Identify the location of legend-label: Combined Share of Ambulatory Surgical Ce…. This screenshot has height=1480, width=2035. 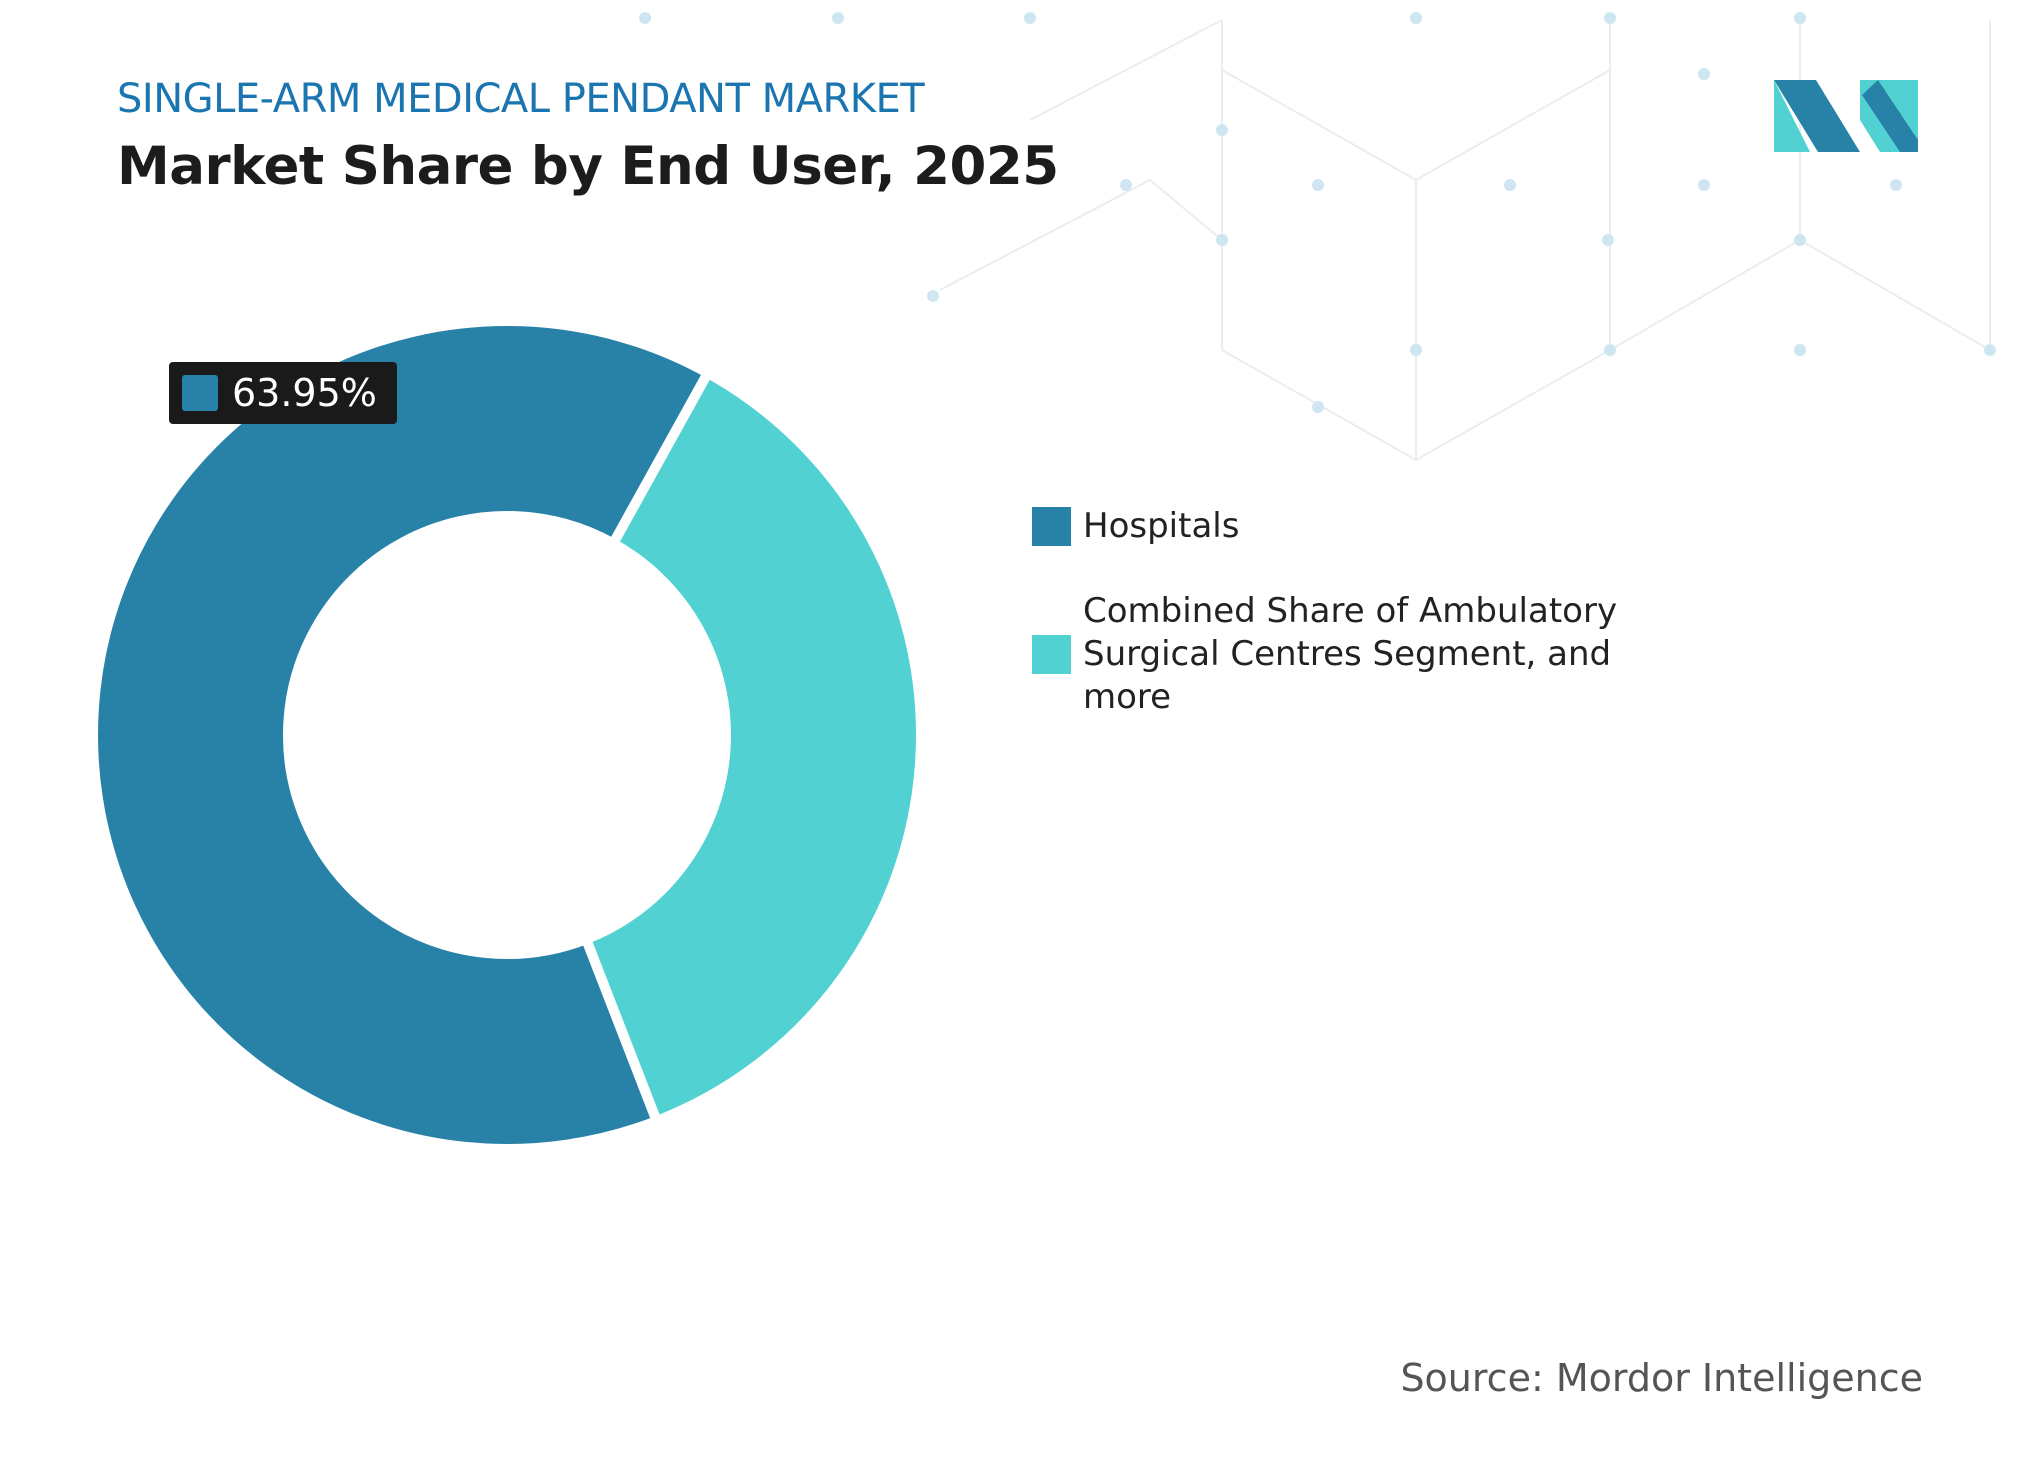
(1350, 654).